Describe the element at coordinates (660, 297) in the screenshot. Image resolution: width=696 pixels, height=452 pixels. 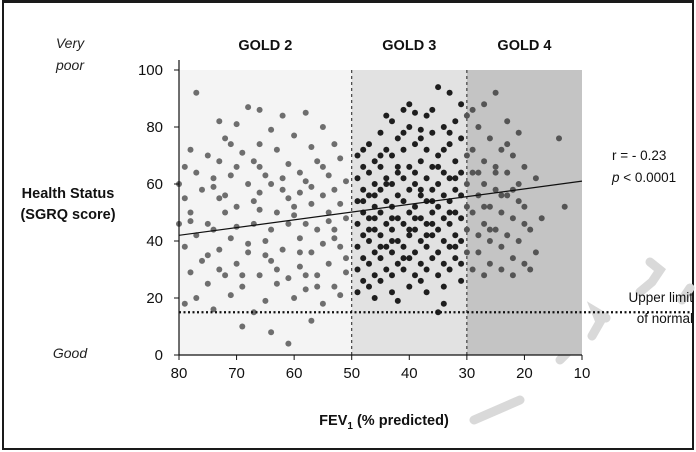
I see `upper-limit-label-line1: Upper limit` at that location.